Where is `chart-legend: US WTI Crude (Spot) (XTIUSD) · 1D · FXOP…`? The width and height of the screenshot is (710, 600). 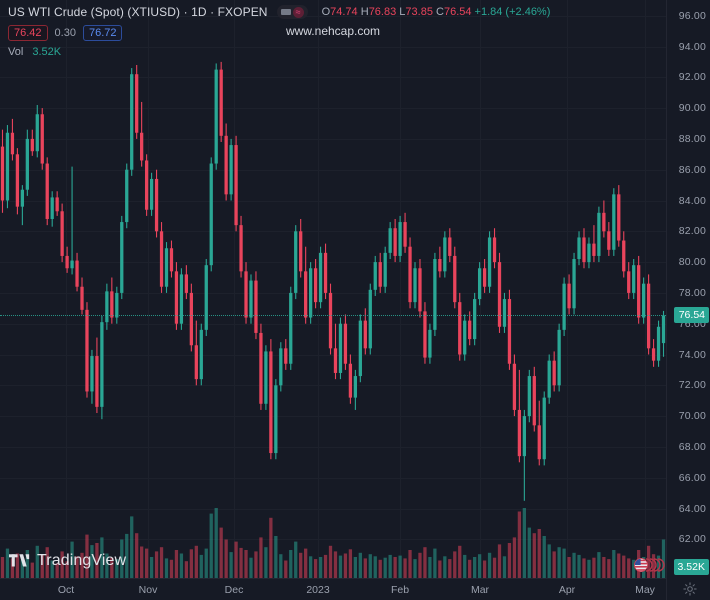
chart-legend: US WTI Crude (Spot) (XTIUSD) · 1D · FXOP… is located at coordinates (279, 31).